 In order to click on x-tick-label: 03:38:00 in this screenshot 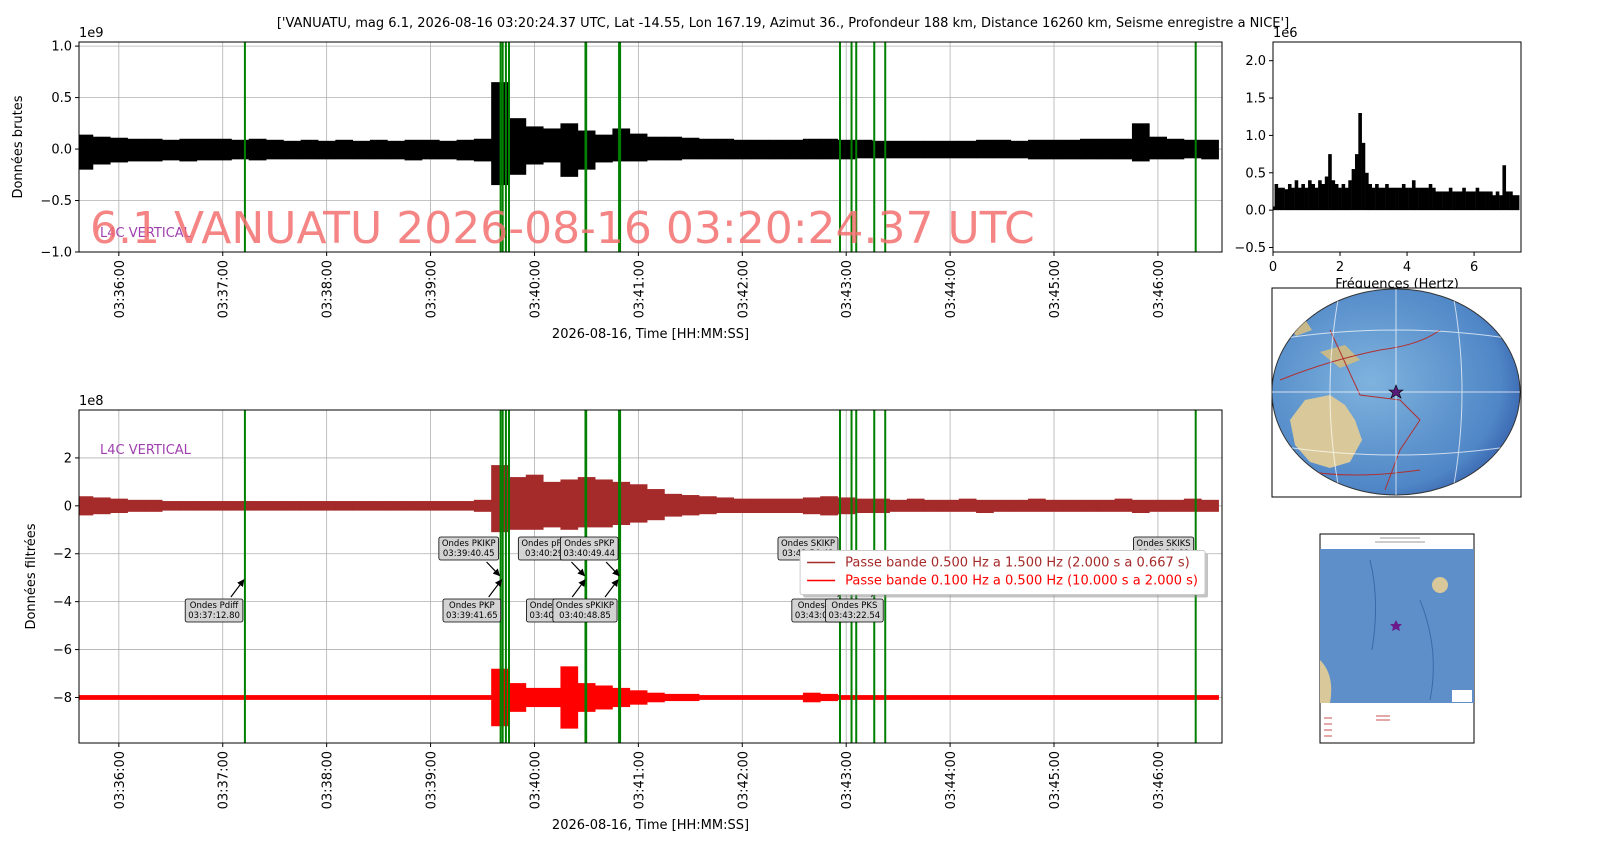, I will do `click(328, 780)`.